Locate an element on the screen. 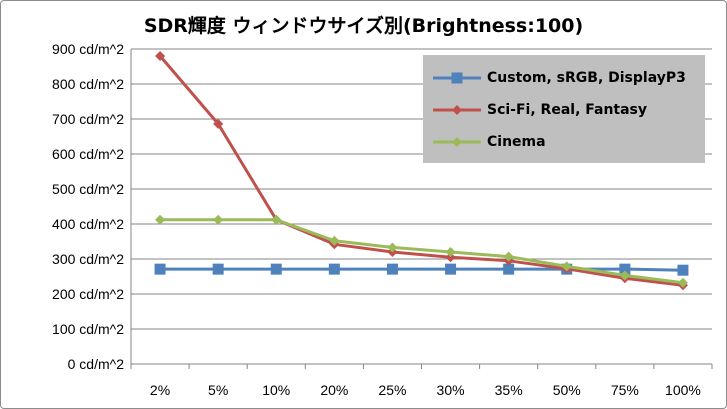  y-tick-label: 600 cd/m^2 is located at coordinates (88, 154).